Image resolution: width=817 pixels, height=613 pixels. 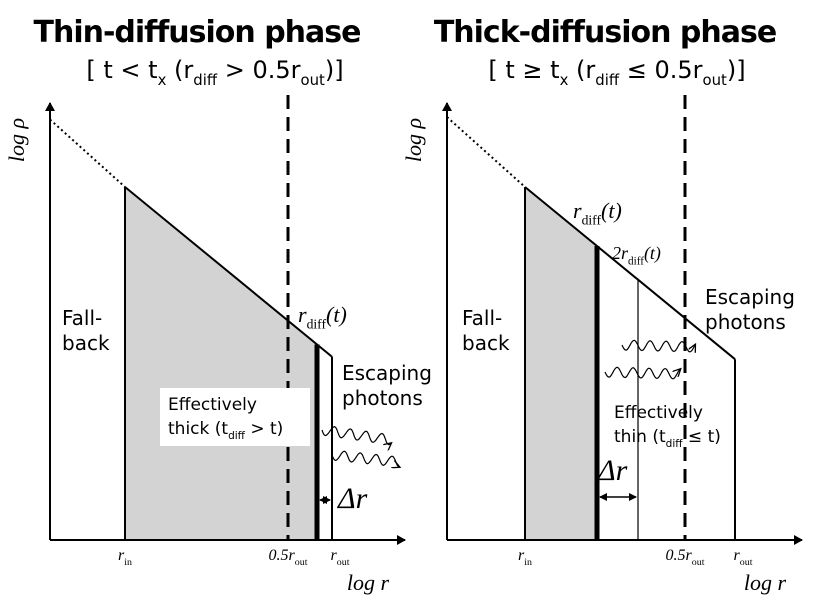 What do you see at coordinates (259, 70) in the screenshot?
I see `text-segment: > 0.5r` at bounding box center [259, 70].